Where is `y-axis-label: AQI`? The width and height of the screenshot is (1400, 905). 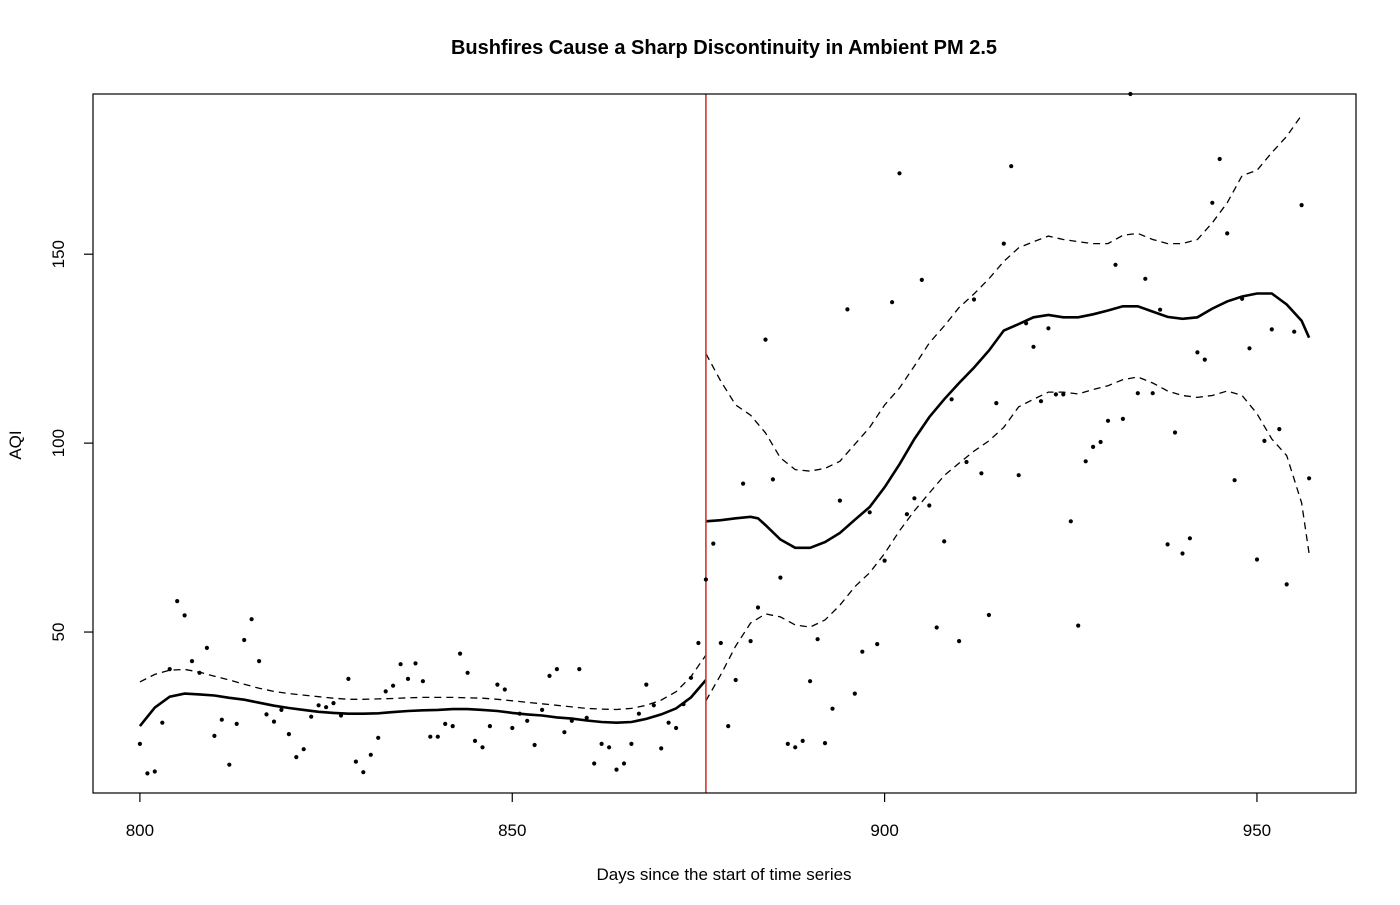
y-axis-label: AQI is located at coordinates (15, 444).